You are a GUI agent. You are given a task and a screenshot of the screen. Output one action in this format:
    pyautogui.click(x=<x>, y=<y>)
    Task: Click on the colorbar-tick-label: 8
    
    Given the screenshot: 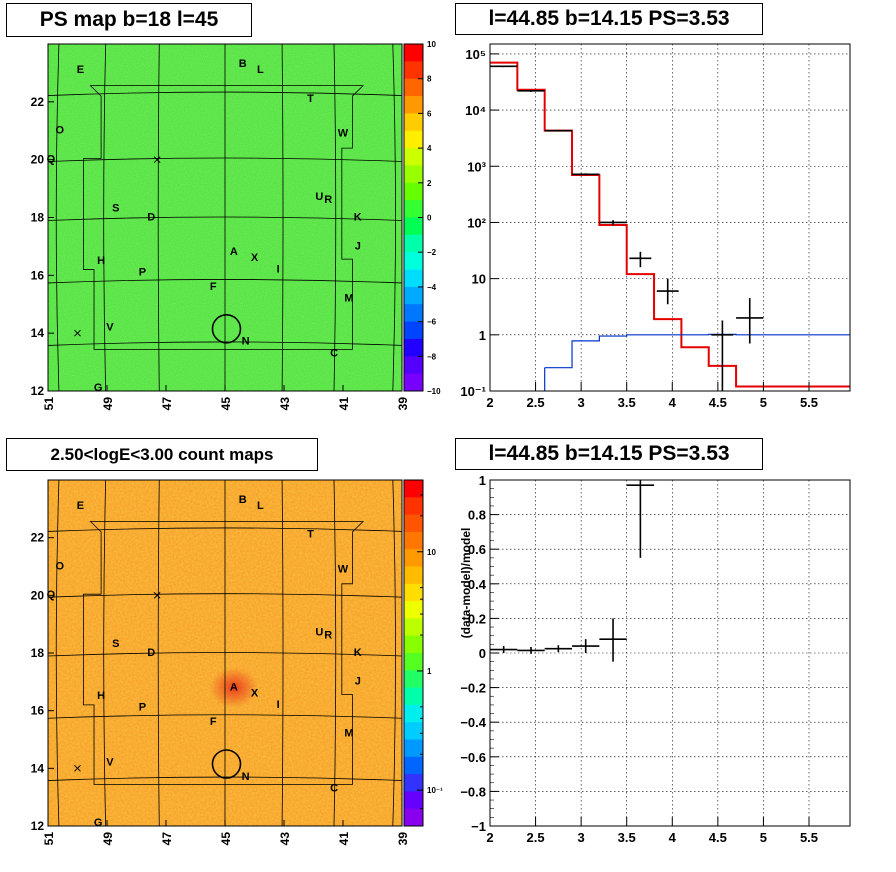 What is the action you would take?
    pyautogui.click(x=429, y=79)
    